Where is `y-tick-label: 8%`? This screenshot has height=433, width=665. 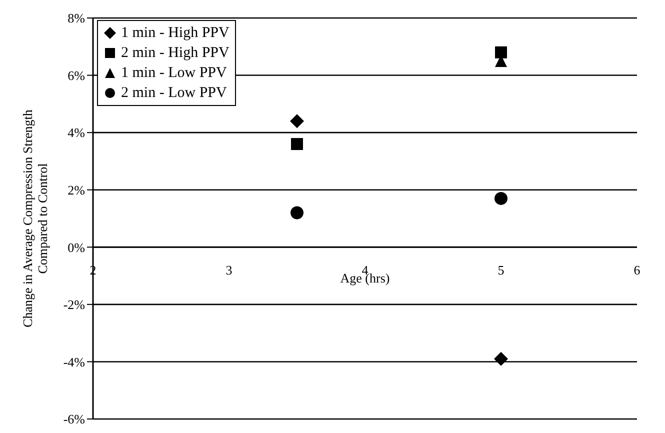
y-tick-label: 8% is located at coordinates (77, 18).